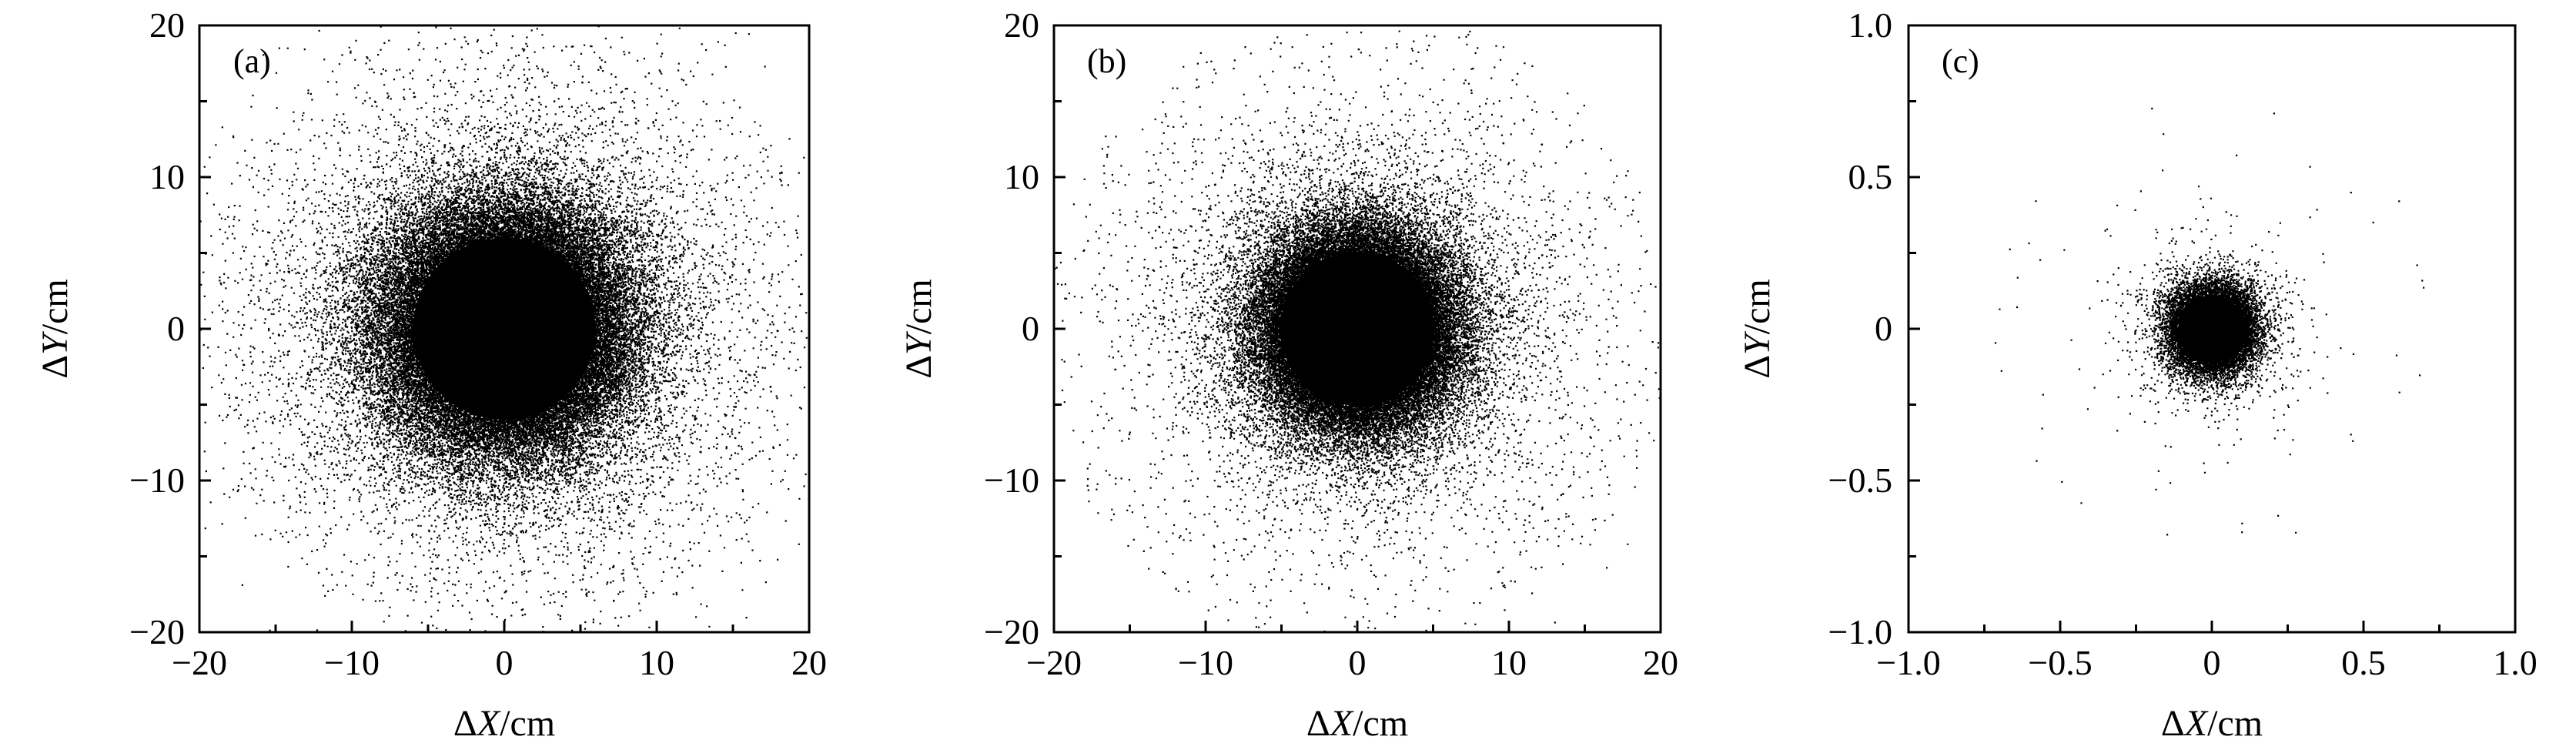 The width and height of the screenshot is (2576, 750). I want to click on panel-label: (a), so click(252, 61).